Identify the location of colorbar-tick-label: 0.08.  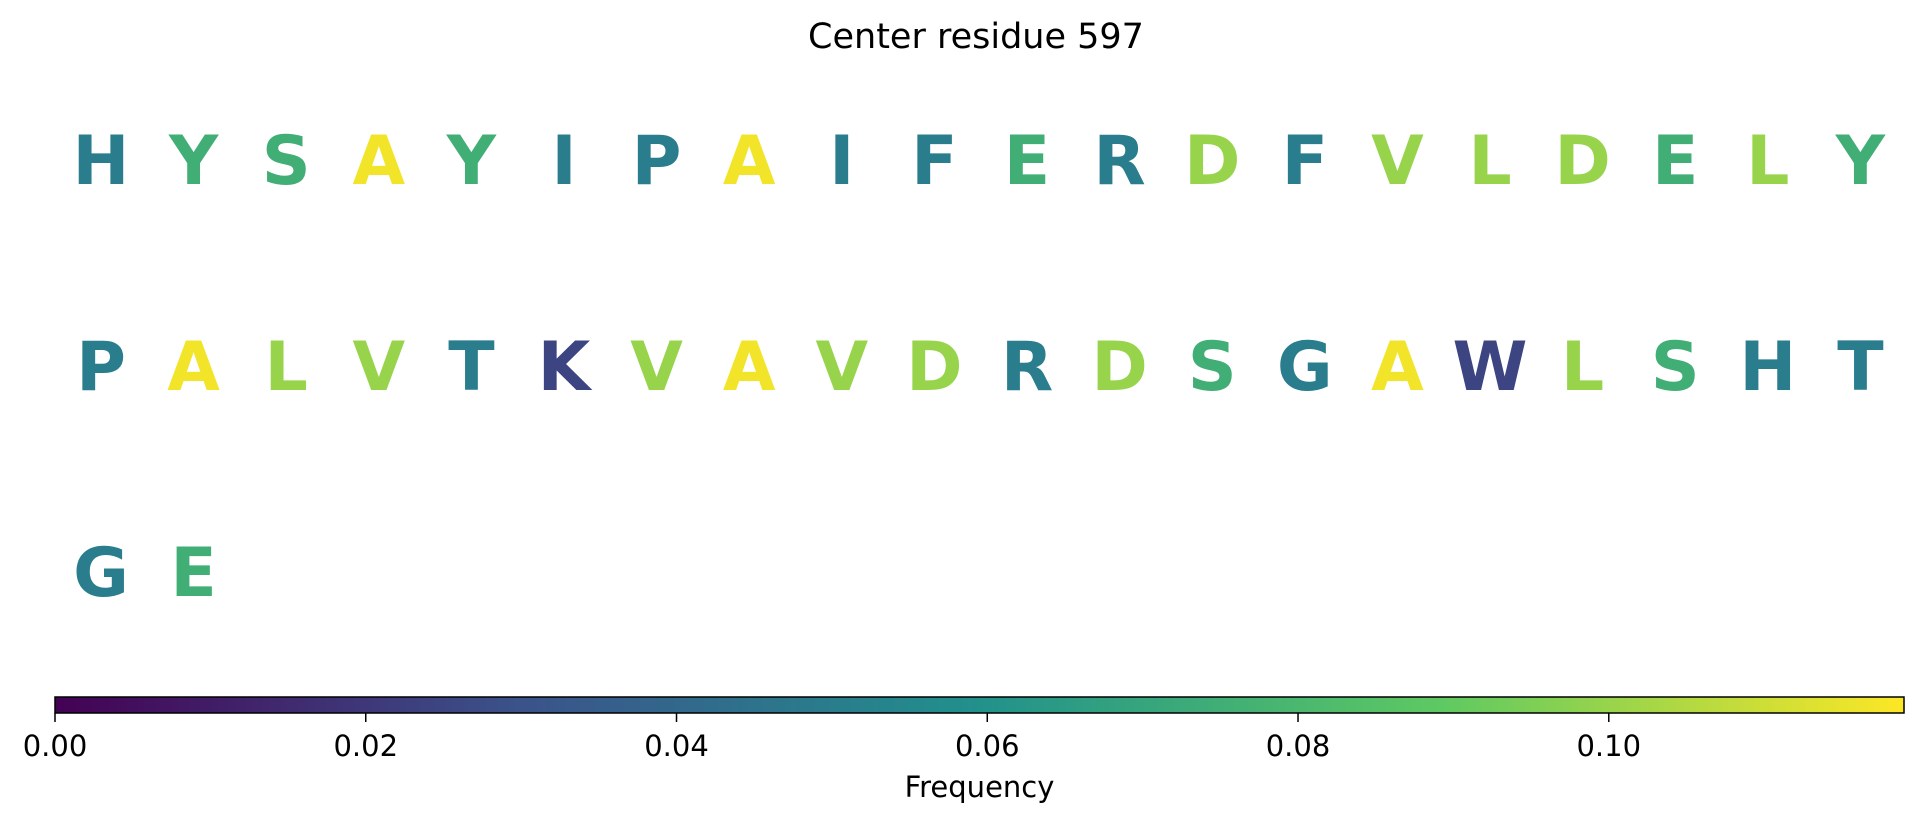
(1298, 746).